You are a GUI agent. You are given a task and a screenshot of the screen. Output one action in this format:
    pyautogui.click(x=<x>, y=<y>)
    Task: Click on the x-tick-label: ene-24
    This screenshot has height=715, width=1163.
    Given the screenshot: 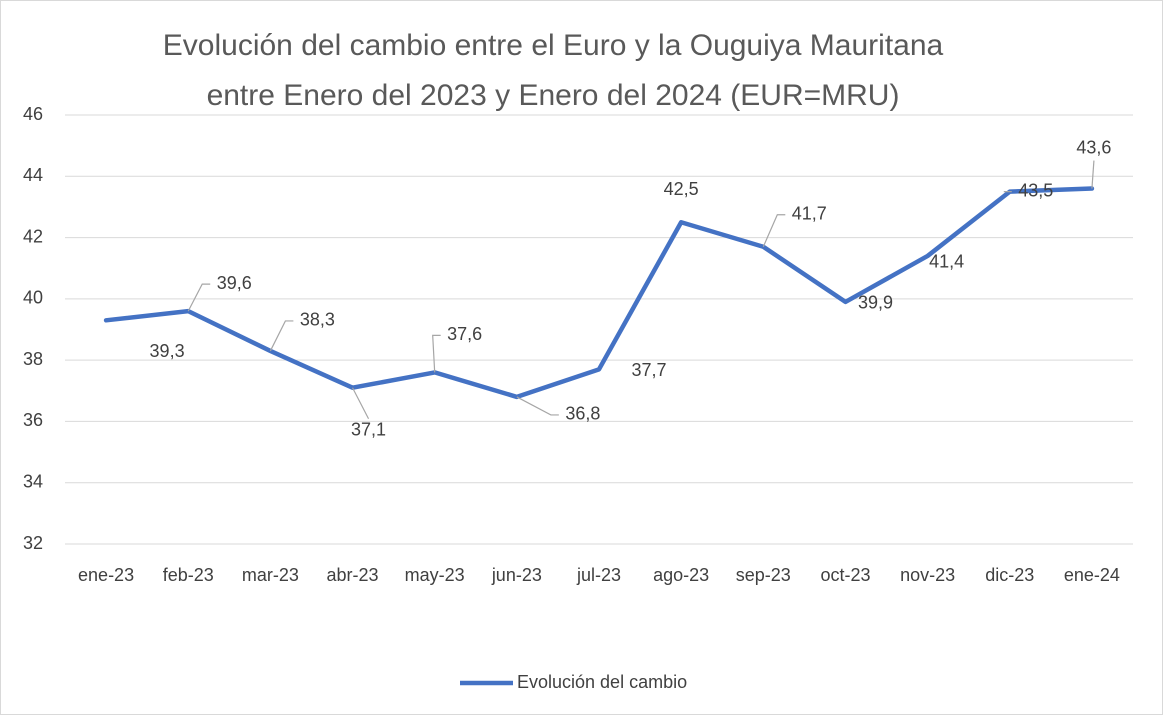 What is the action you would take?
    pyautogui.click(x=1092, y=575)
    